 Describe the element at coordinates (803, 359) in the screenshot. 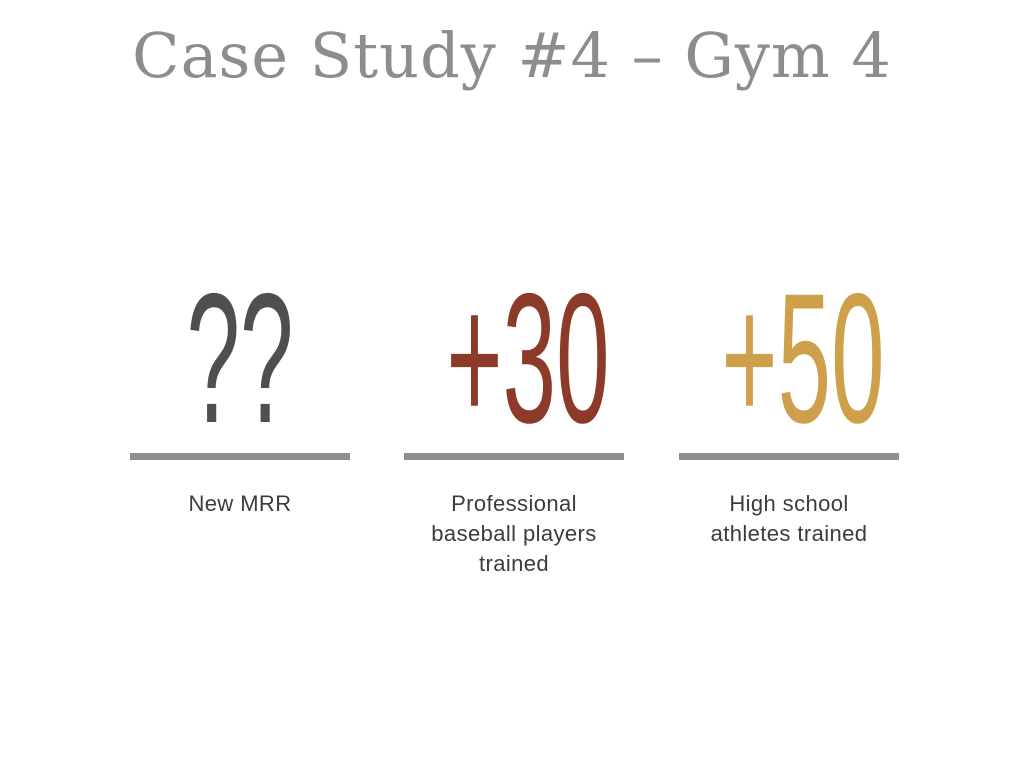

I see `stat-value-high-school-athletes: +50` at that location.